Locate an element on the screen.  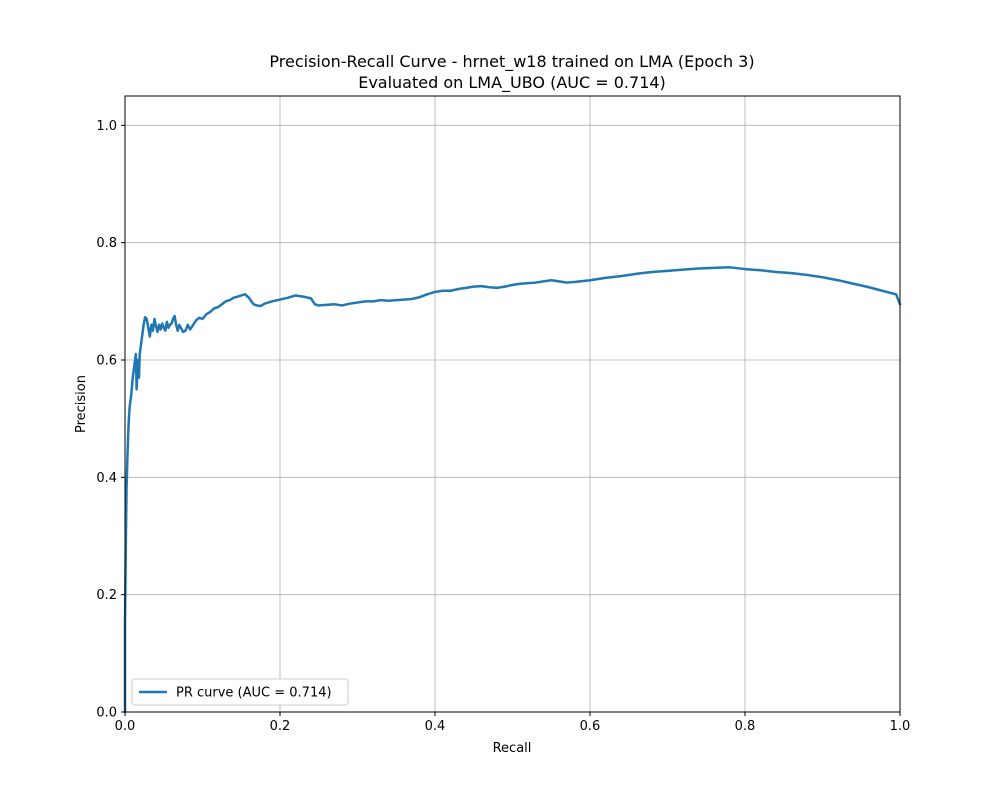
y-tick-label: 0.6 is located at coordinates (106, 361).